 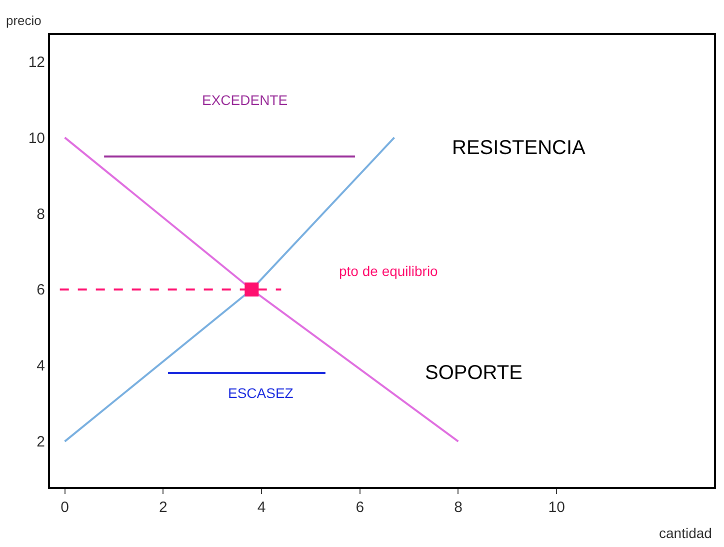 I want to click on x-tick-label: 6, so click(x=360, y=507).